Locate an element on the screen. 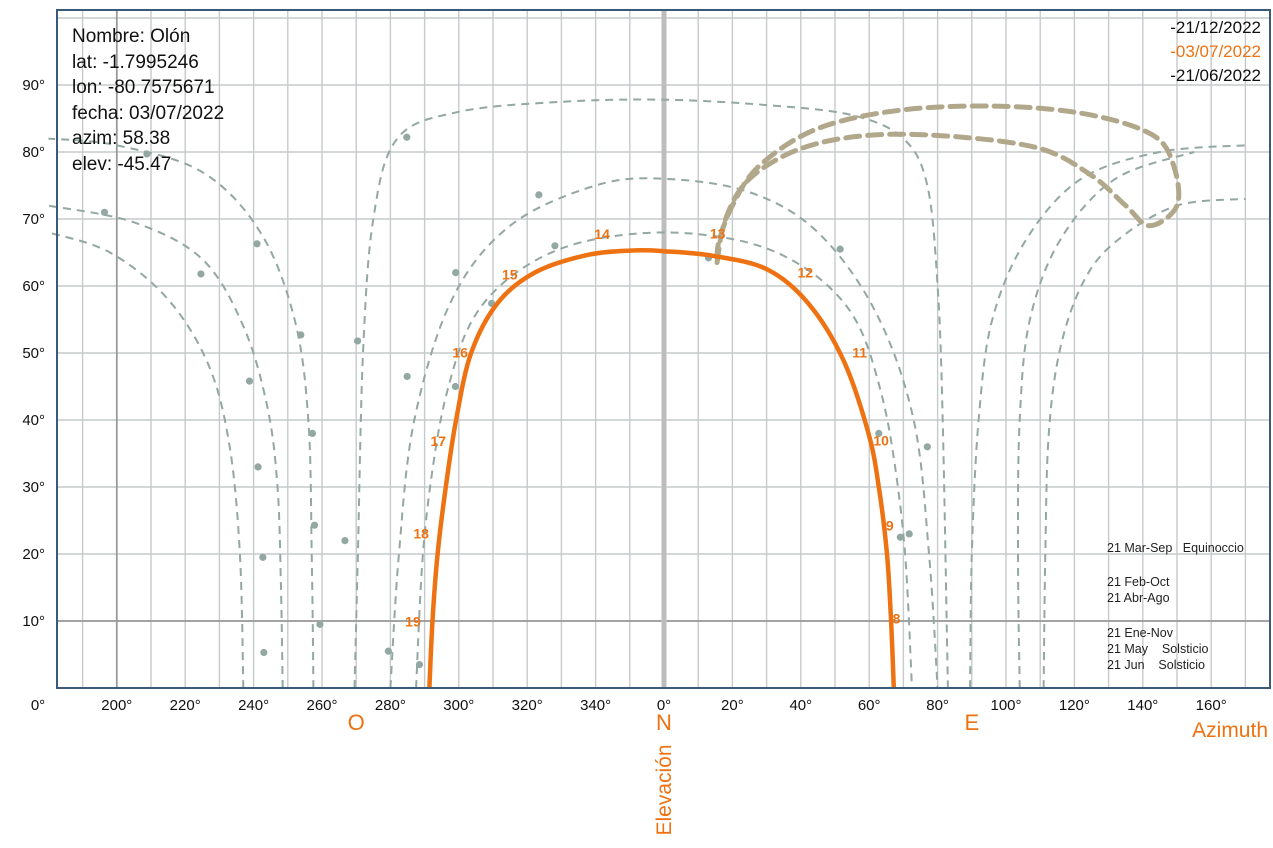 The width and height of the screenshot is (1273, 848). y-tick-label: 70° is located at coordinates (33, 219).